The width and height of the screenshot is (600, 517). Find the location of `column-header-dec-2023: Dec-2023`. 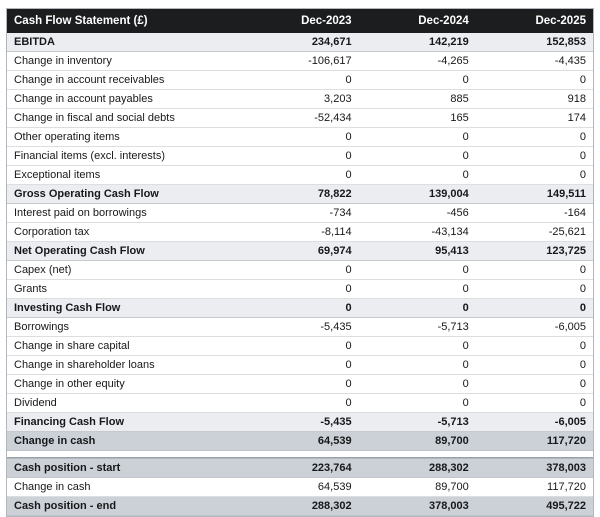

column-header-dec-2023: Dec-2023 is located at coordinates (300, 21).